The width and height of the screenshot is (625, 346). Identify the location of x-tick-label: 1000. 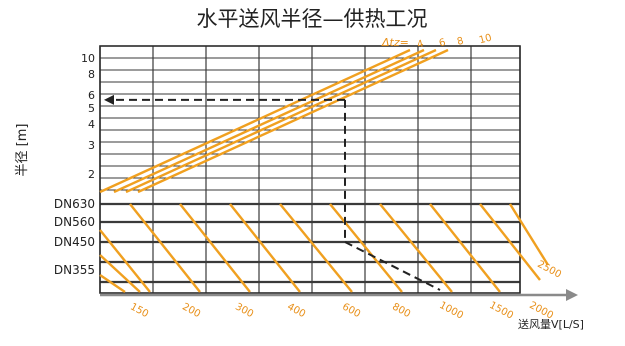
(451, 311).